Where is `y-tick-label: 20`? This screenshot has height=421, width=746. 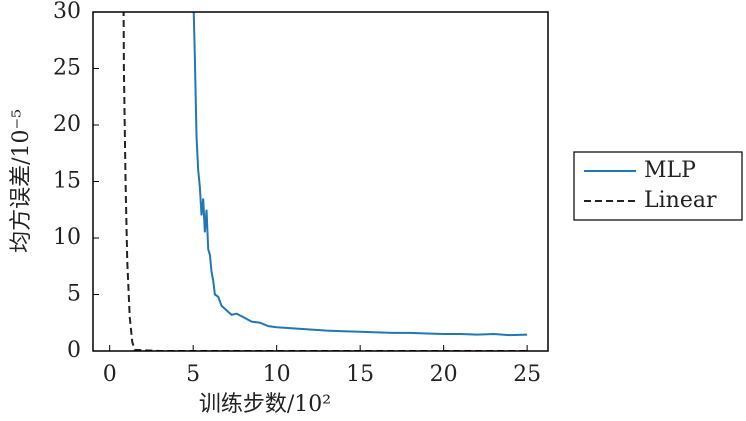 y-tick-label: 20 is located at coordinates (67, 124).